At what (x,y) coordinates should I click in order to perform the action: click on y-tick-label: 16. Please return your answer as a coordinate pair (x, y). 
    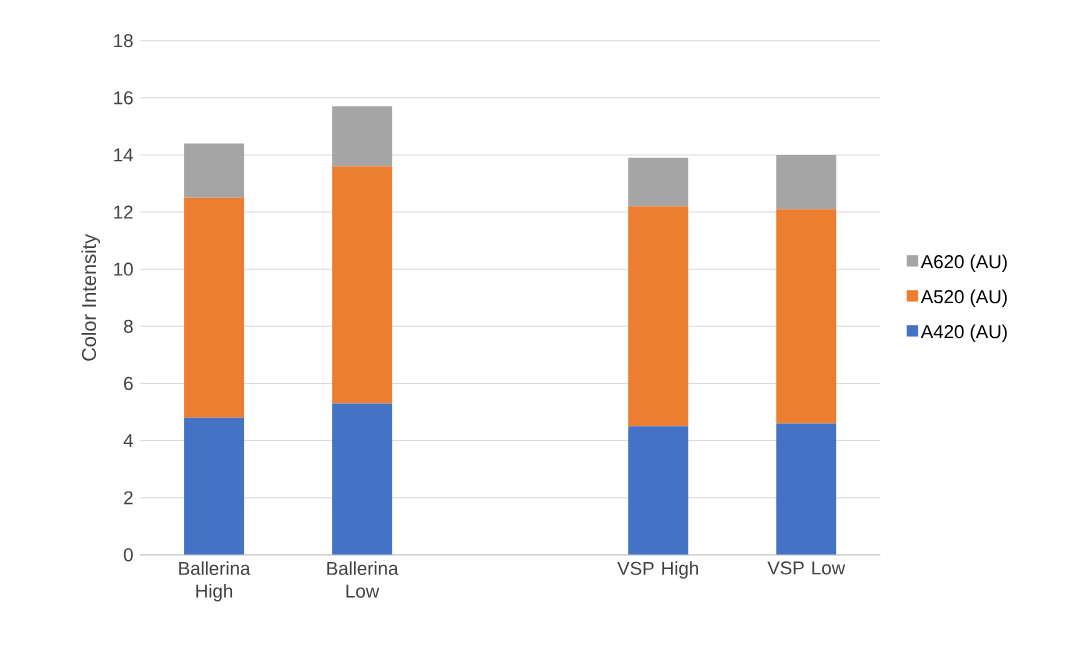
    Looking at the image, I should click on (123, 98).